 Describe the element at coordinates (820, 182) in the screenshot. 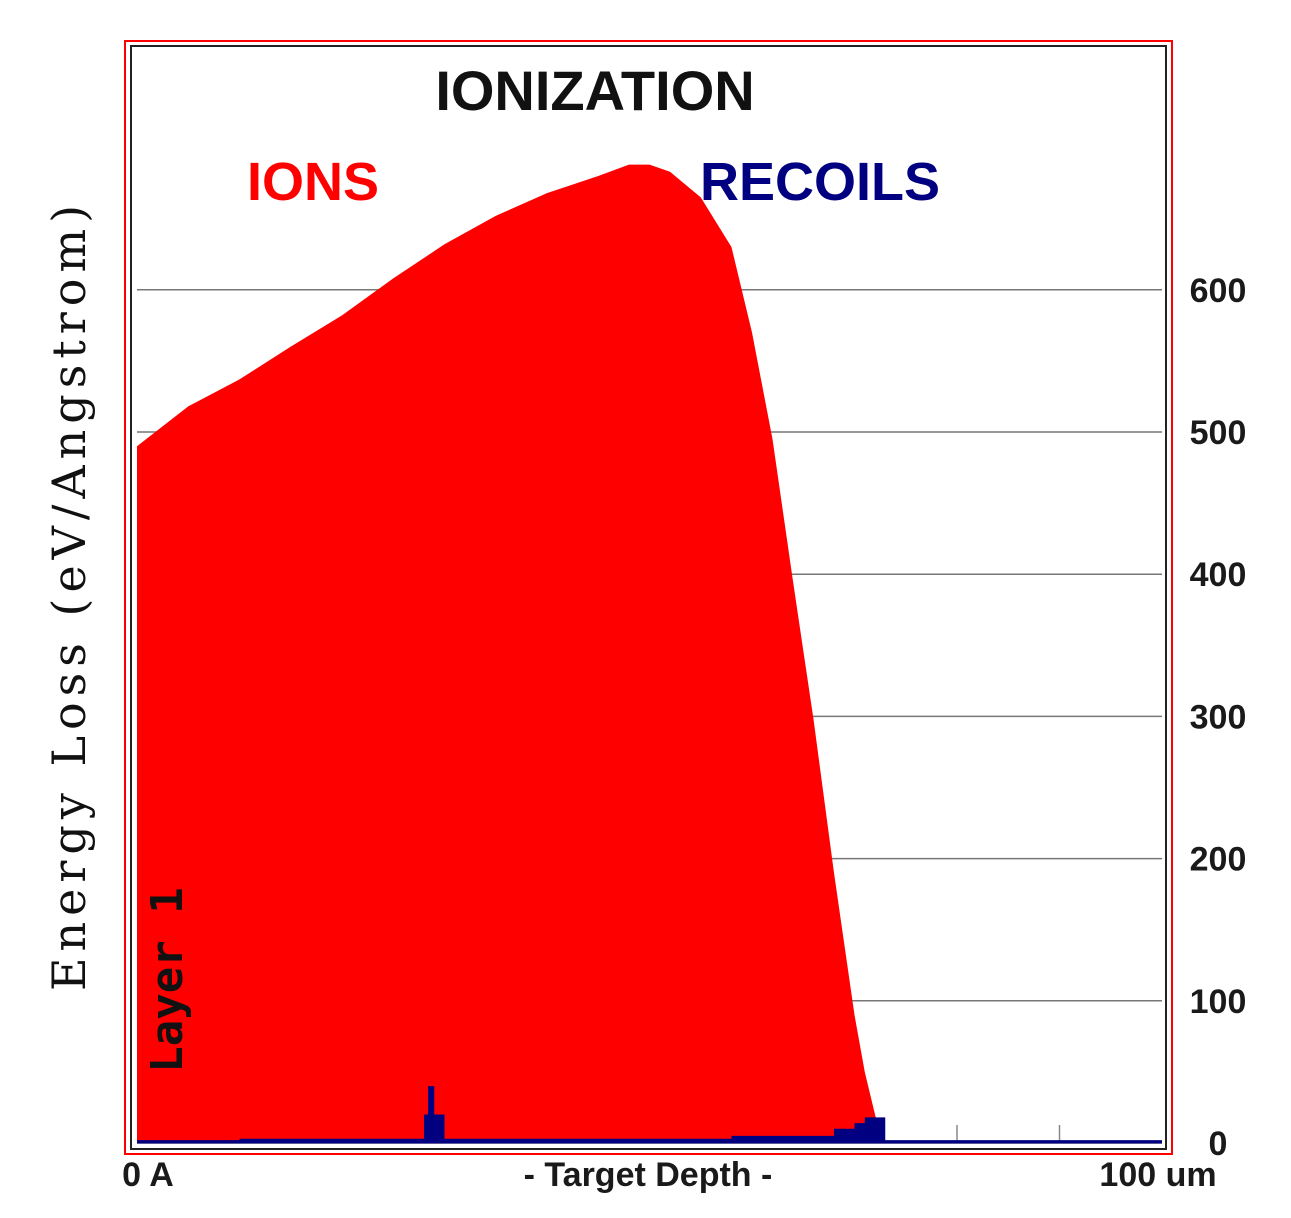

I see `legend-recoils: RECOILS` at that location.